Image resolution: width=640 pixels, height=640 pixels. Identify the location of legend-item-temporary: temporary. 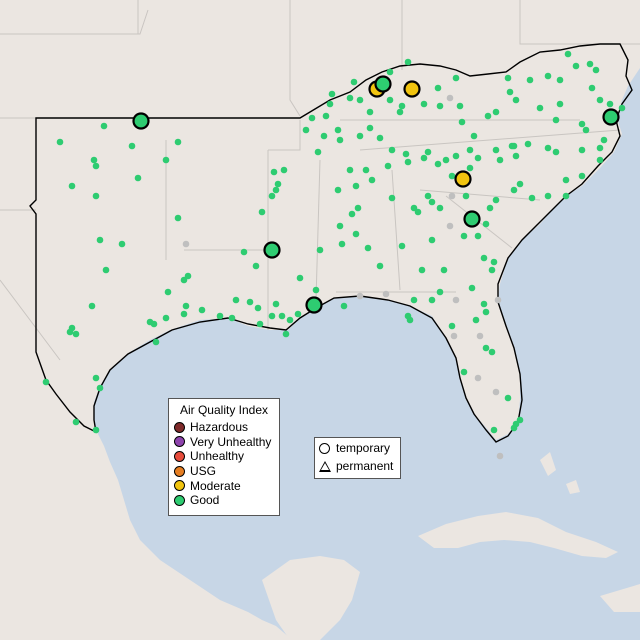
(357, 448).